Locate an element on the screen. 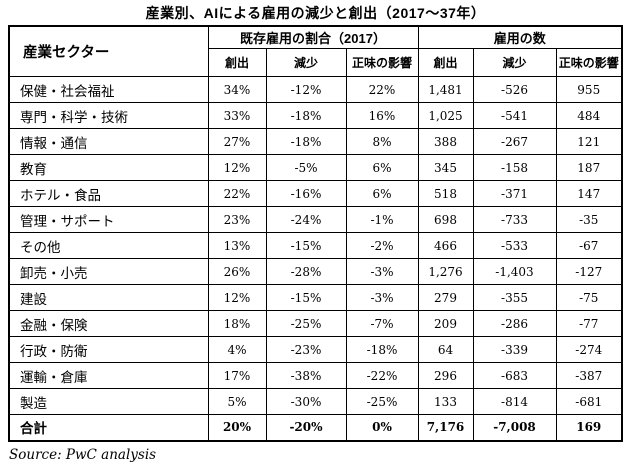 The image size is (631, 467). sector-name: 保健・社会福祉 is located at coordinates (108, 89).